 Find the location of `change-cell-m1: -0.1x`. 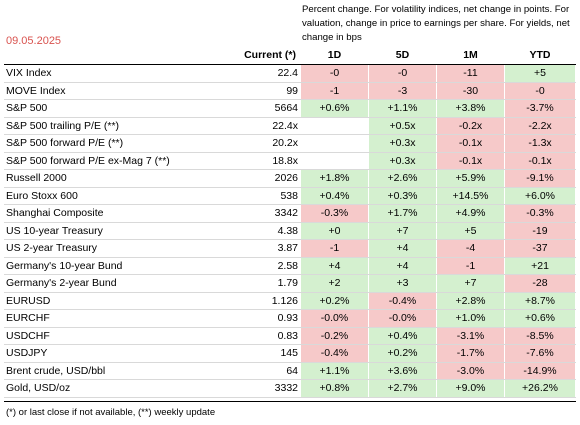

change-cell-m1: -0.1x is located at coordinates (470, 160).